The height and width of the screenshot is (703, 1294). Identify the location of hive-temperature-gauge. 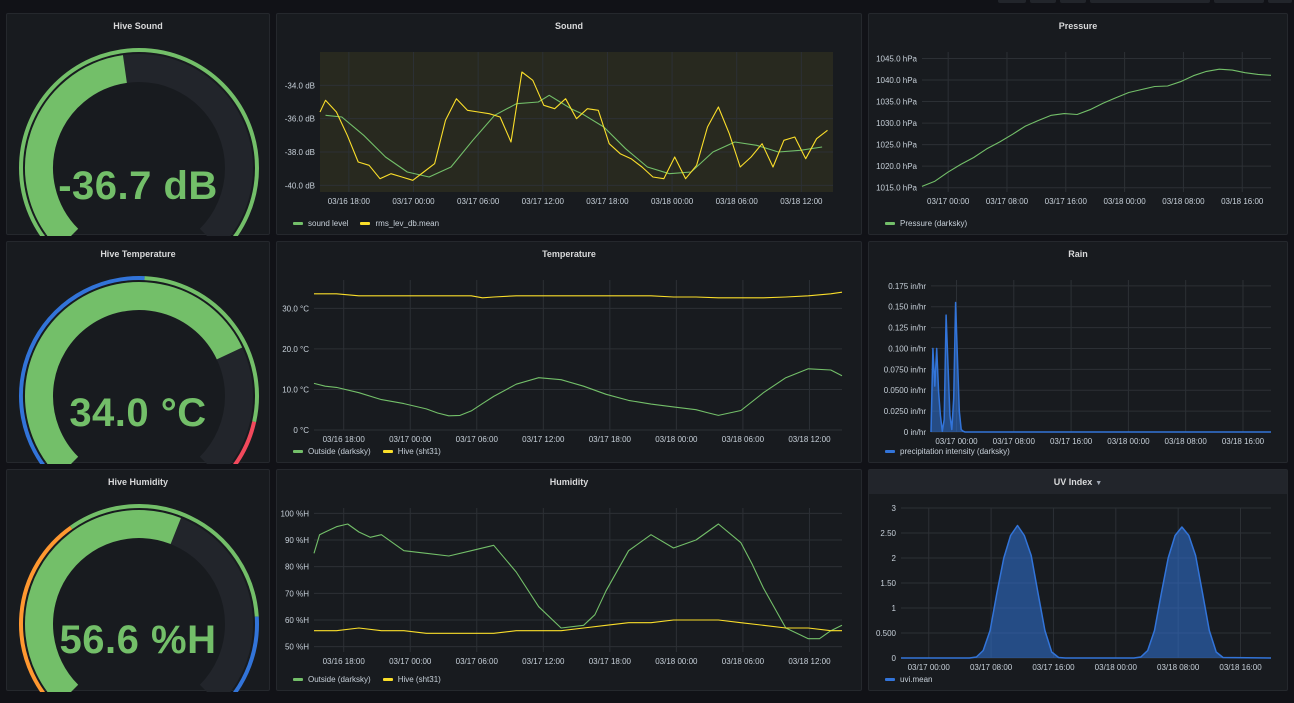
(139, 370).